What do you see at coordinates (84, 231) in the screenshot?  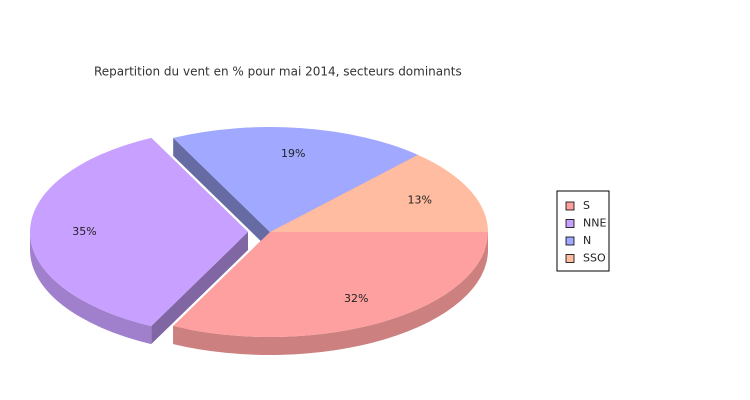 I see `value-label: 35%` at bounding box center [84, 231].